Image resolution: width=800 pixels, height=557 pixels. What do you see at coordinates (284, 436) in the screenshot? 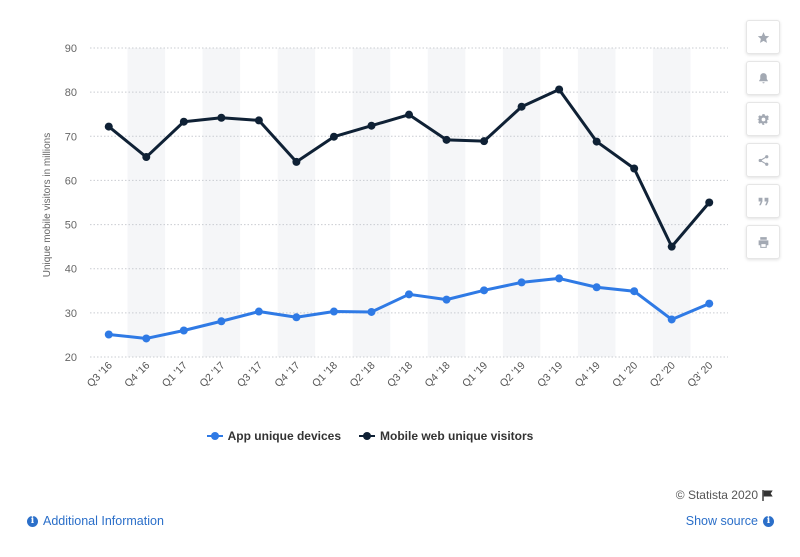
I see `legend-label-app-unique-devices: App unique devices` at bounding box center [284, 436].